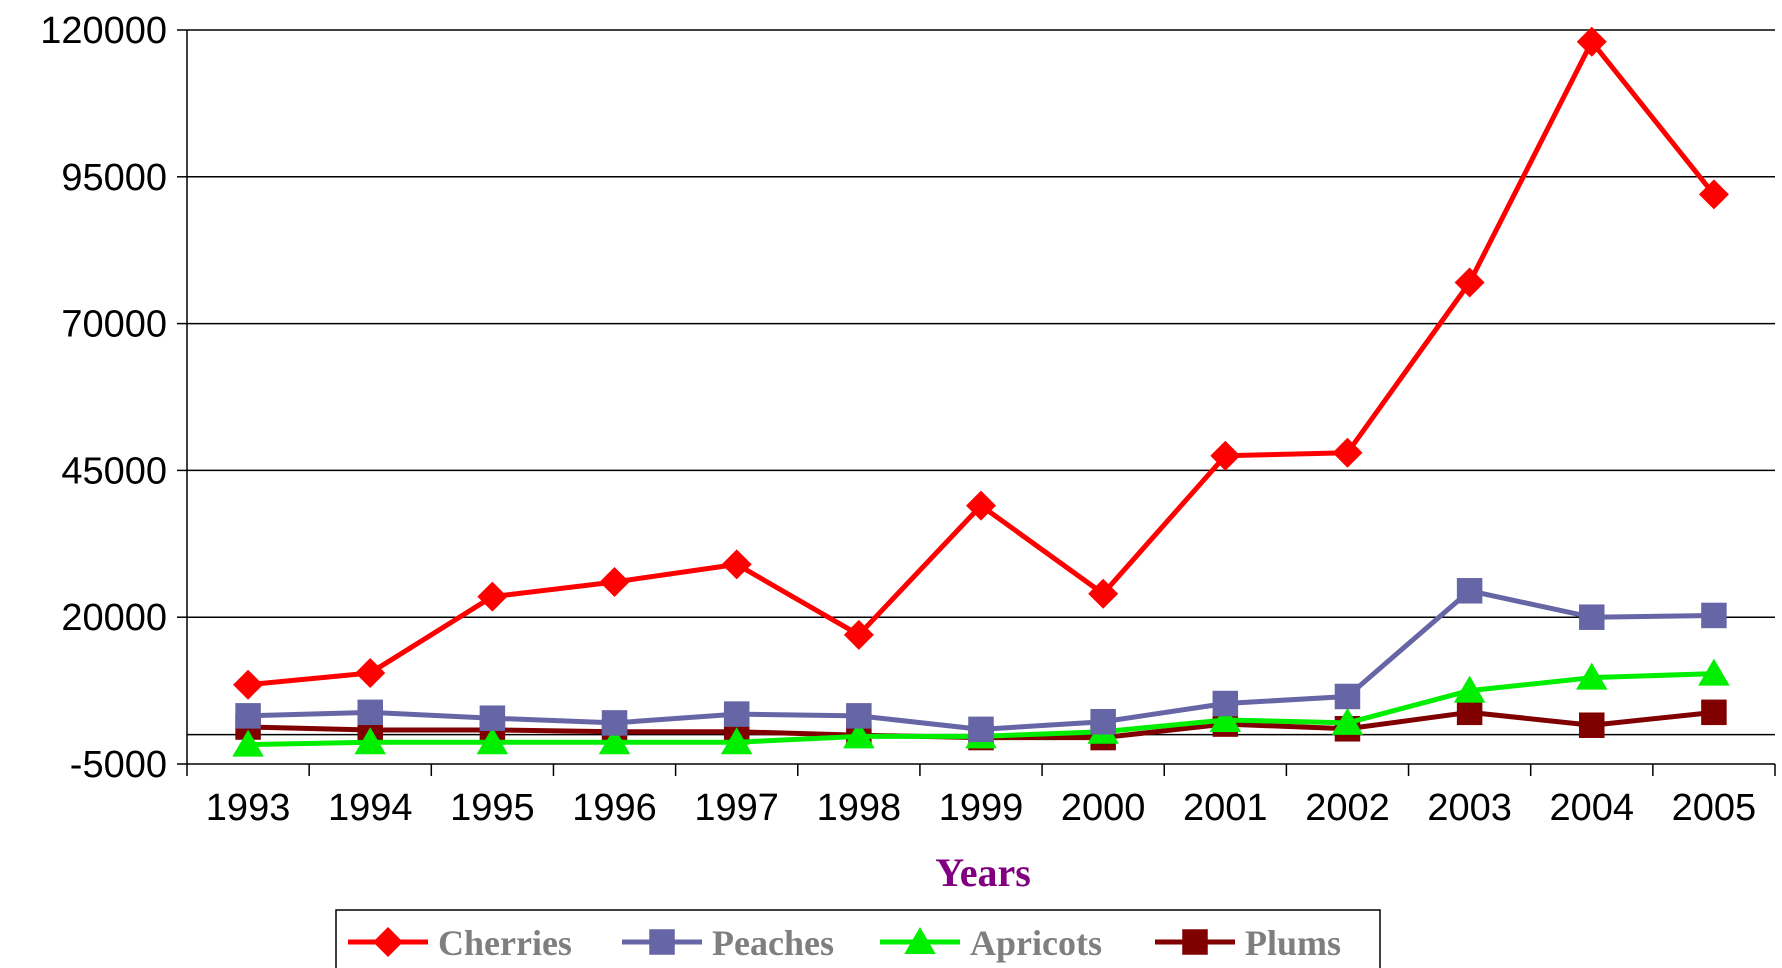 Image resolution: width=1782 pixels, height=968 pixels. I want to click on x-tick-label: 1996, so click(614, 808).